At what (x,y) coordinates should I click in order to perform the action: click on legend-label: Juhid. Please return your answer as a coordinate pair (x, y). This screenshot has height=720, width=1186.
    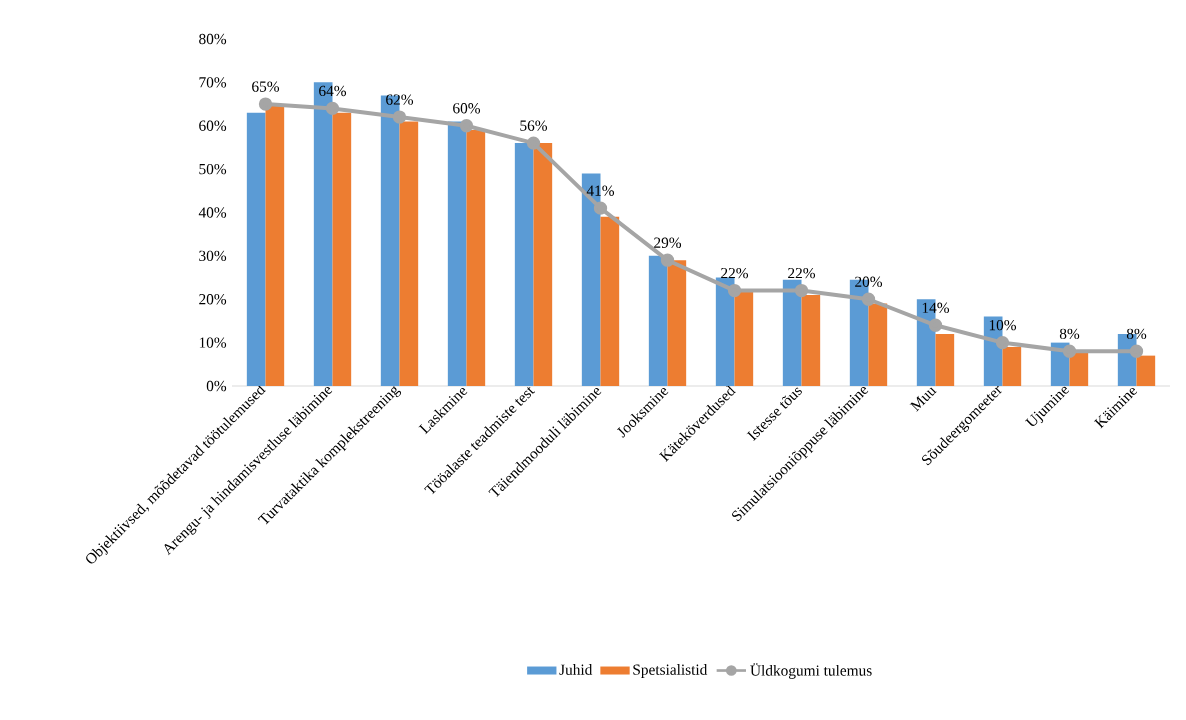
    Looking at the image, I should click on (576, 669).